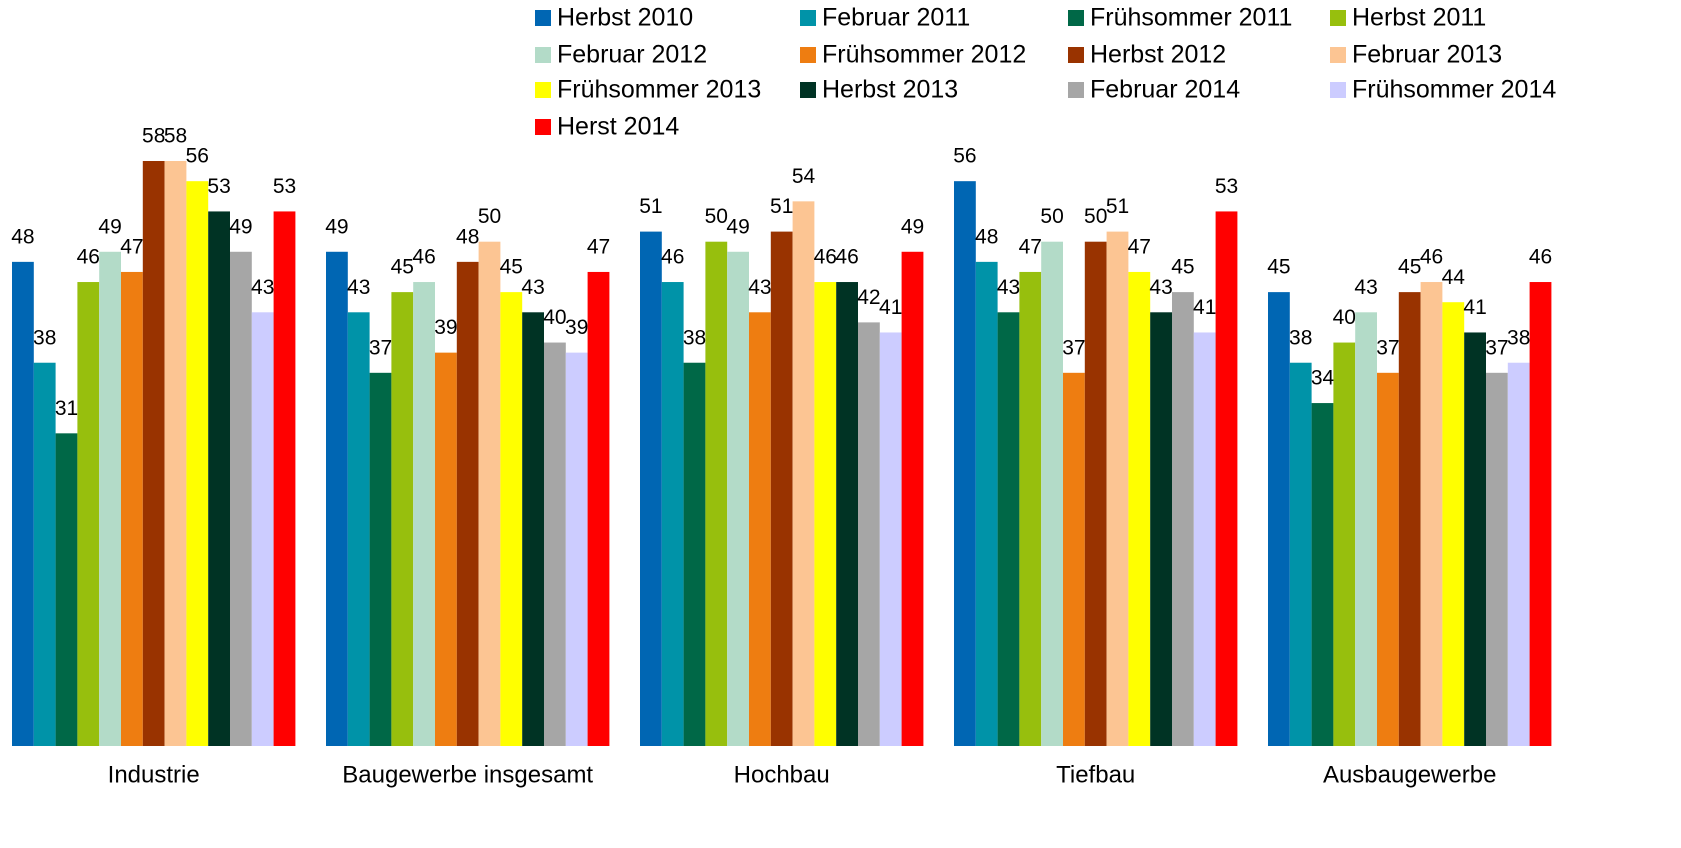 This screenshot has width=1681, height=848. What do you see at coordinates (618, 127) in the screenshot?
I see `legend-label: Herst 2014` at bounding box center [618, 127].